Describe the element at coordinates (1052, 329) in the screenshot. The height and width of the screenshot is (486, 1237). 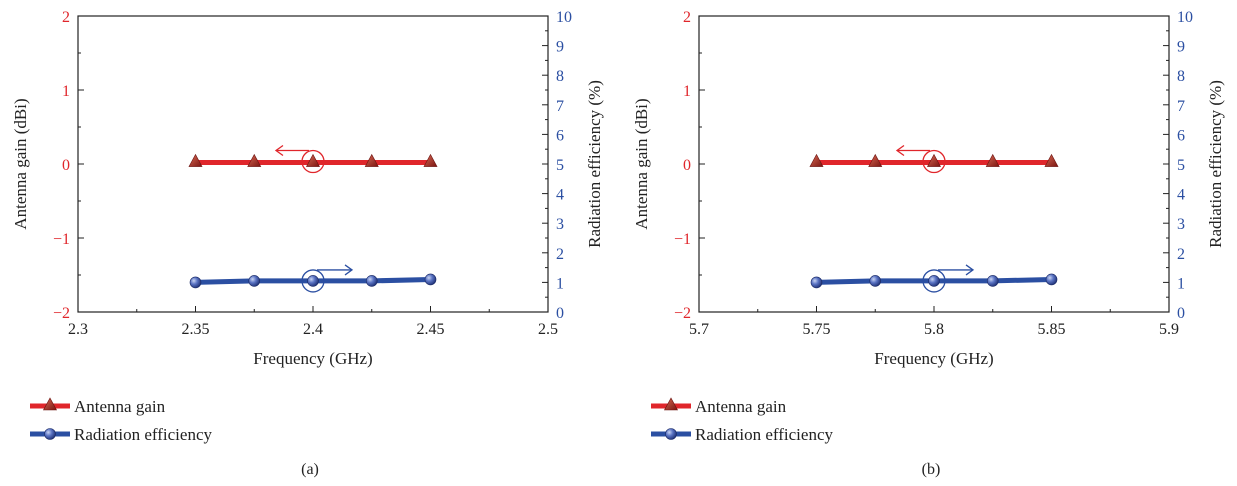
I see `x-tick-label: 5.85` at that location.